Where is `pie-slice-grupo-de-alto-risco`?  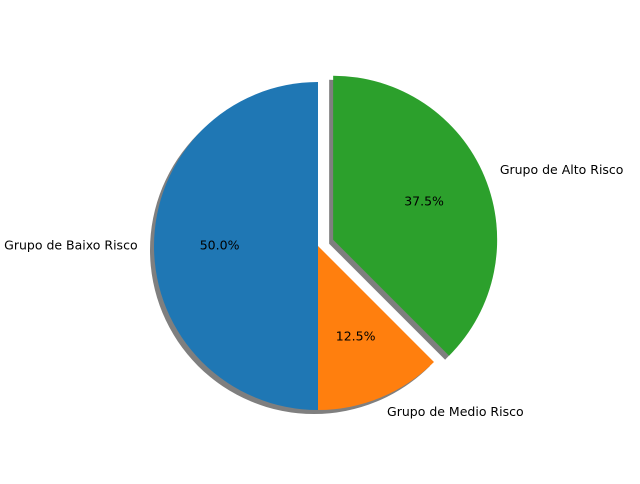 pie-slice-grupo-de-alto-risco is located at coordinates (415, 215).